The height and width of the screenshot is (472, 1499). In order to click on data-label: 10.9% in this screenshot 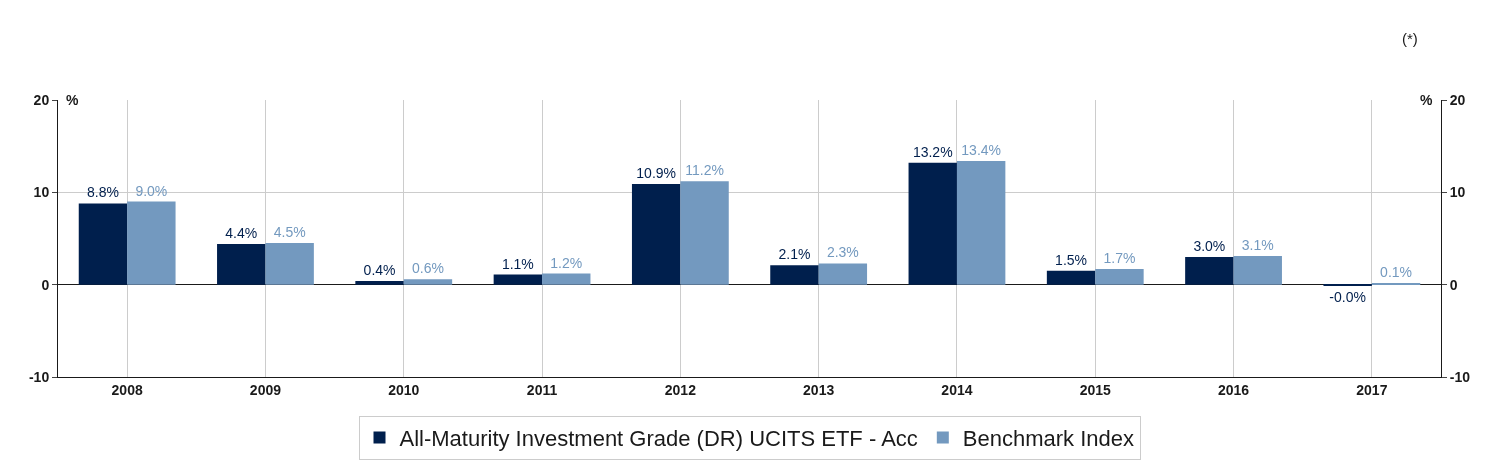, I will do `click(656, 173)`.